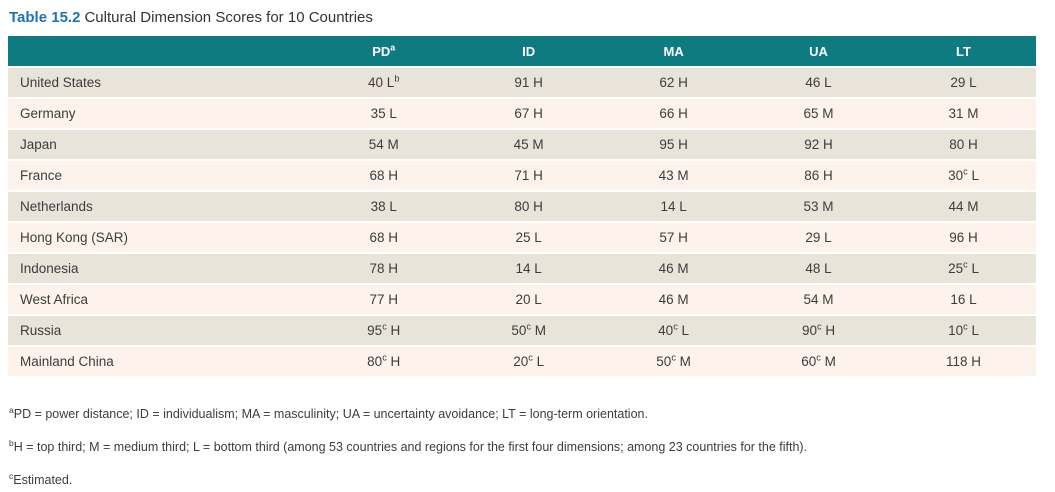 The height and width of the screenshot is (492, 1055). I want to click on table-row: Russia 95c H 50c M 40c L 90c H 10c L, so click(522, 331).